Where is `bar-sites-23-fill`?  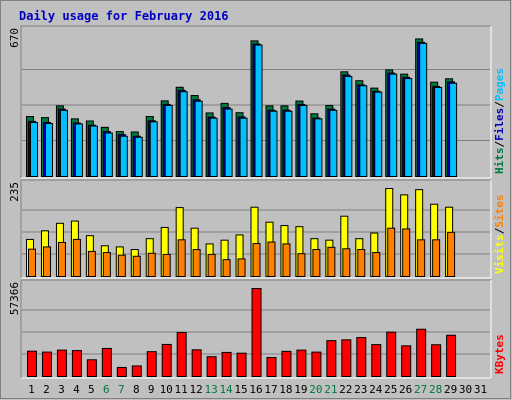 bar-sites-23-fill is located at coordinates (361, 263).